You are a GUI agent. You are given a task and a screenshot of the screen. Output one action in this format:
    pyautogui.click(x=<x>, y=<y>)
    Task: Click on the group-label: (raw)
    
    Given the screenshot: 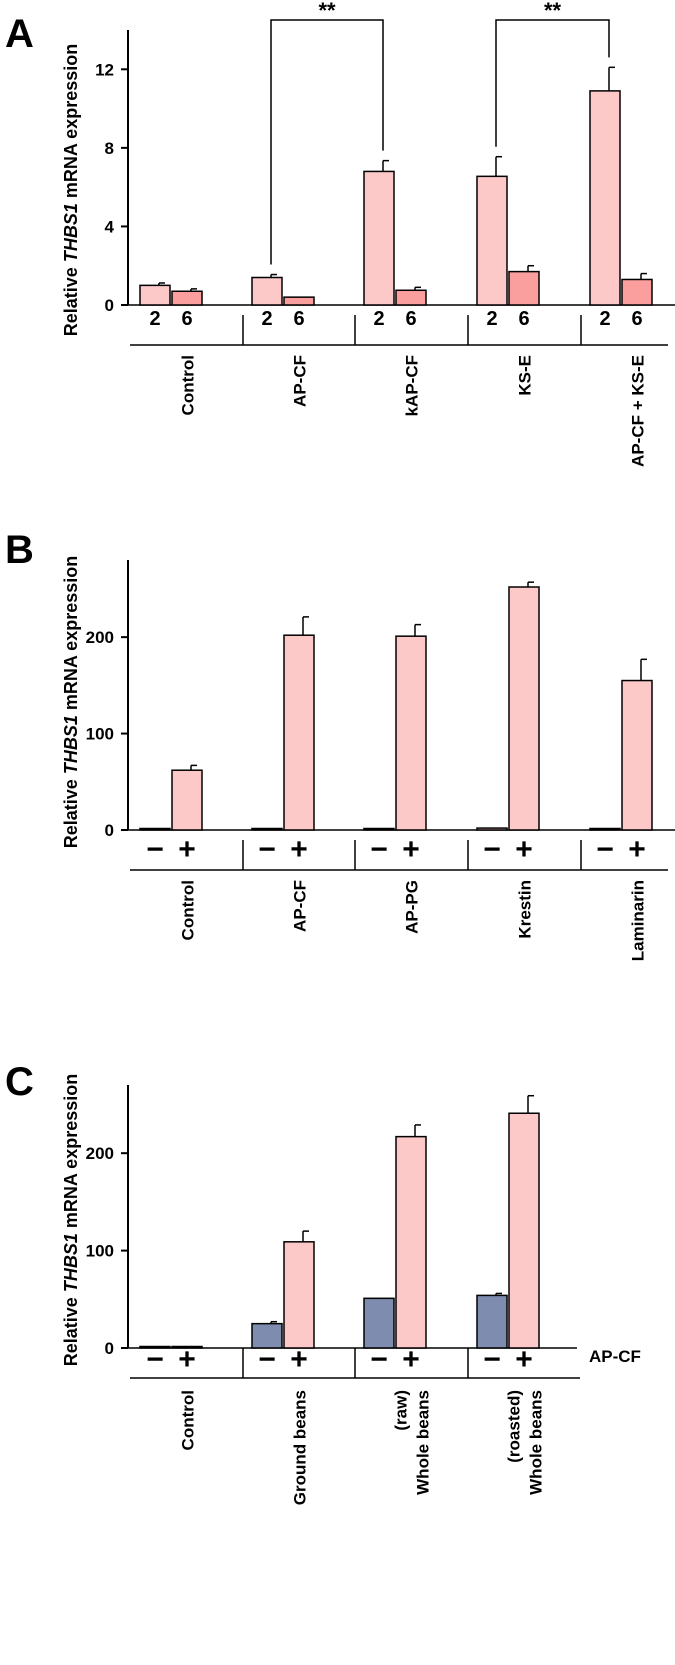 What is the action you would take?
    pyautogui.click(x=401, y=1410)
    